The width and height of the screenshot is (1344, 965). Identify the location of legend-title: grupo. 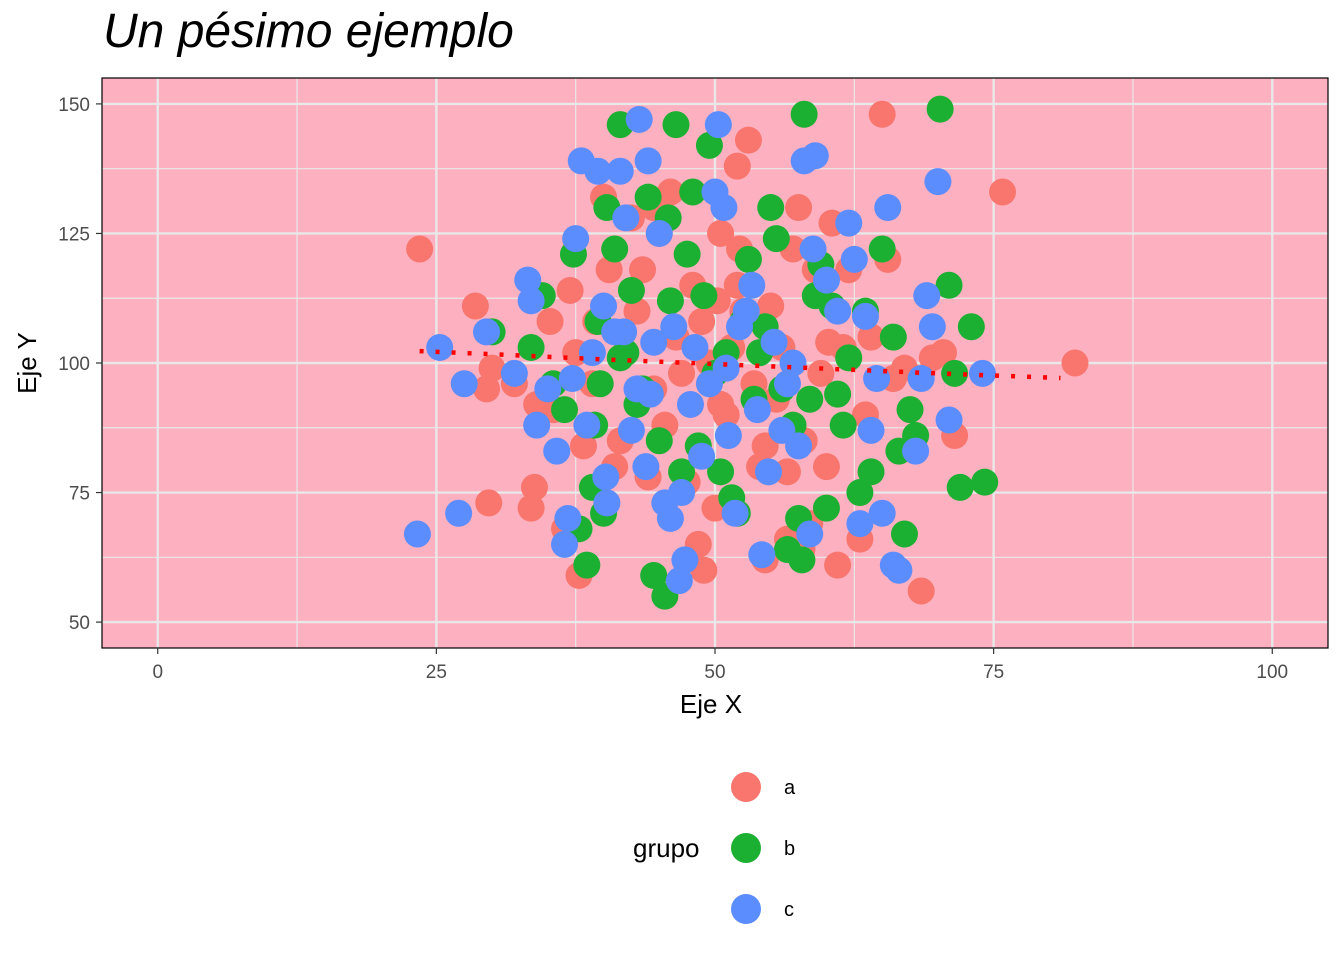
(666, 848).